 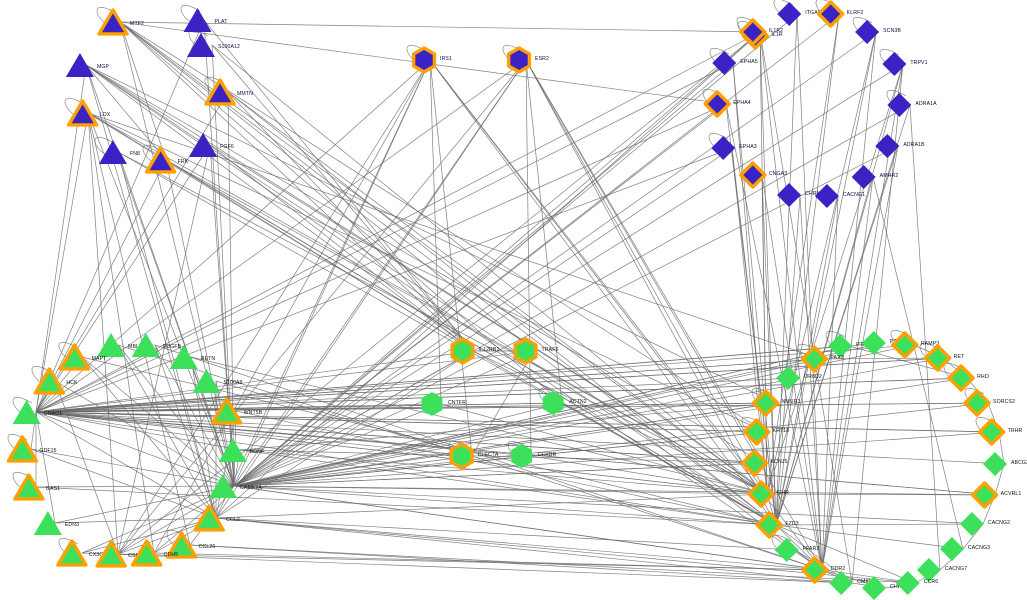 I want to click on graph-node-s100a8: S100A8, so click(x=215, y=381).